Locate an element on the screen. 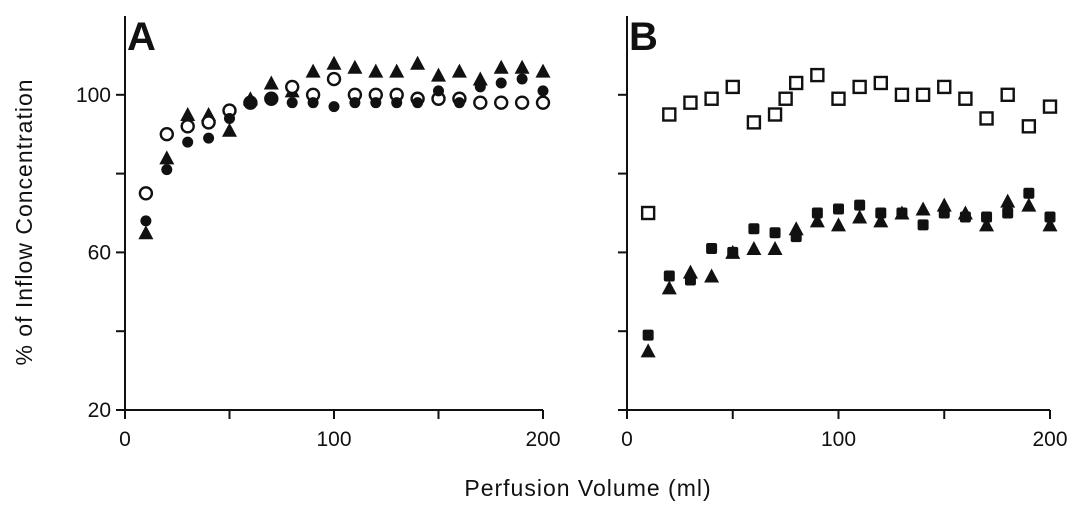 The image size is (1077, 512). y-tick-label: 100 is located at coordinates (93, 95).